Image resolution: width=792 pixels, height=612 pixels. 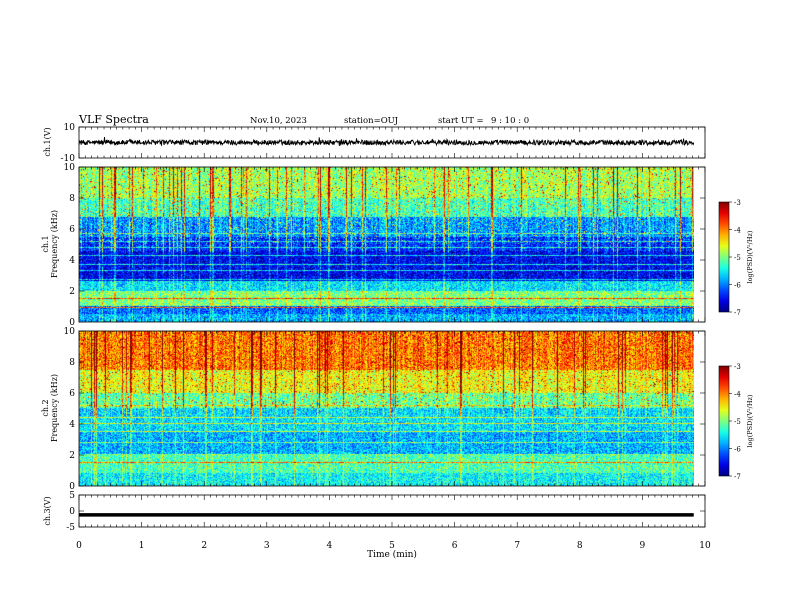 What do you see at coordinates (204, 546) in the screenshot?
I see `time-axis-tick-label: 2` at bounding box center [204, 546].